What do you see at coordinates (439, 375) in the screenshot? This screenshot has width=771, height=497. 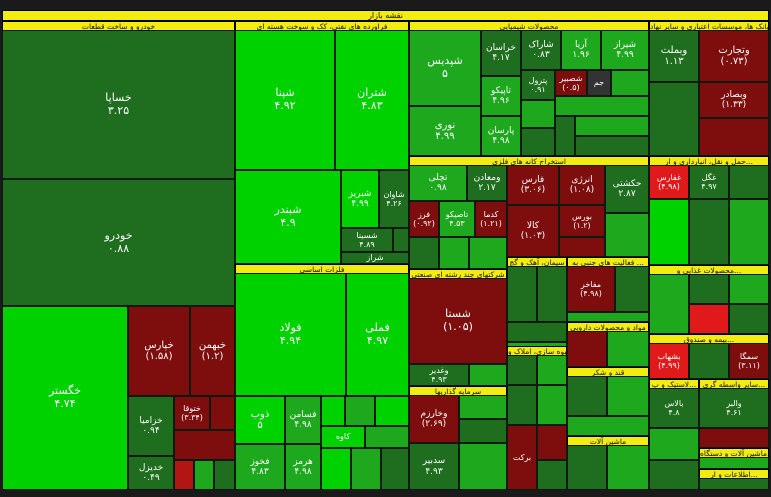 I see `tile-vghadir: وغدیر ۴.۹۳` at bounding box center [439, 375].